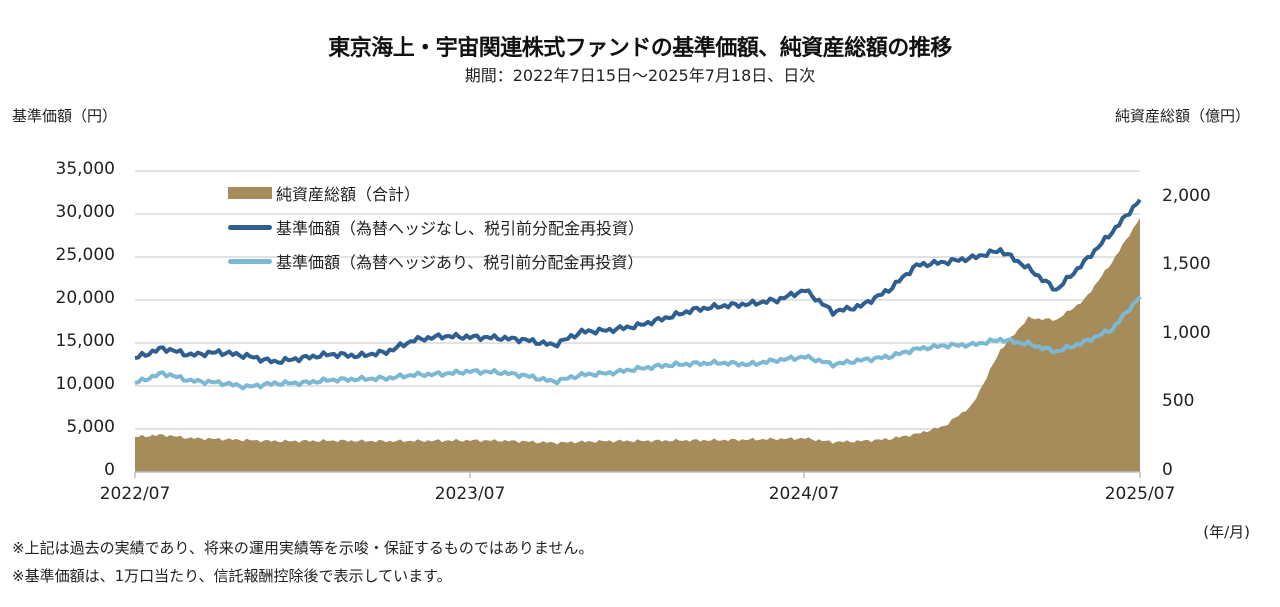 Image resolution: width=1280 pixels, height=607 pixels. I want to click on footnote: ※基準価額は、1万口当たり、信託報酬控除後で表示しています。, so click(232, 576).